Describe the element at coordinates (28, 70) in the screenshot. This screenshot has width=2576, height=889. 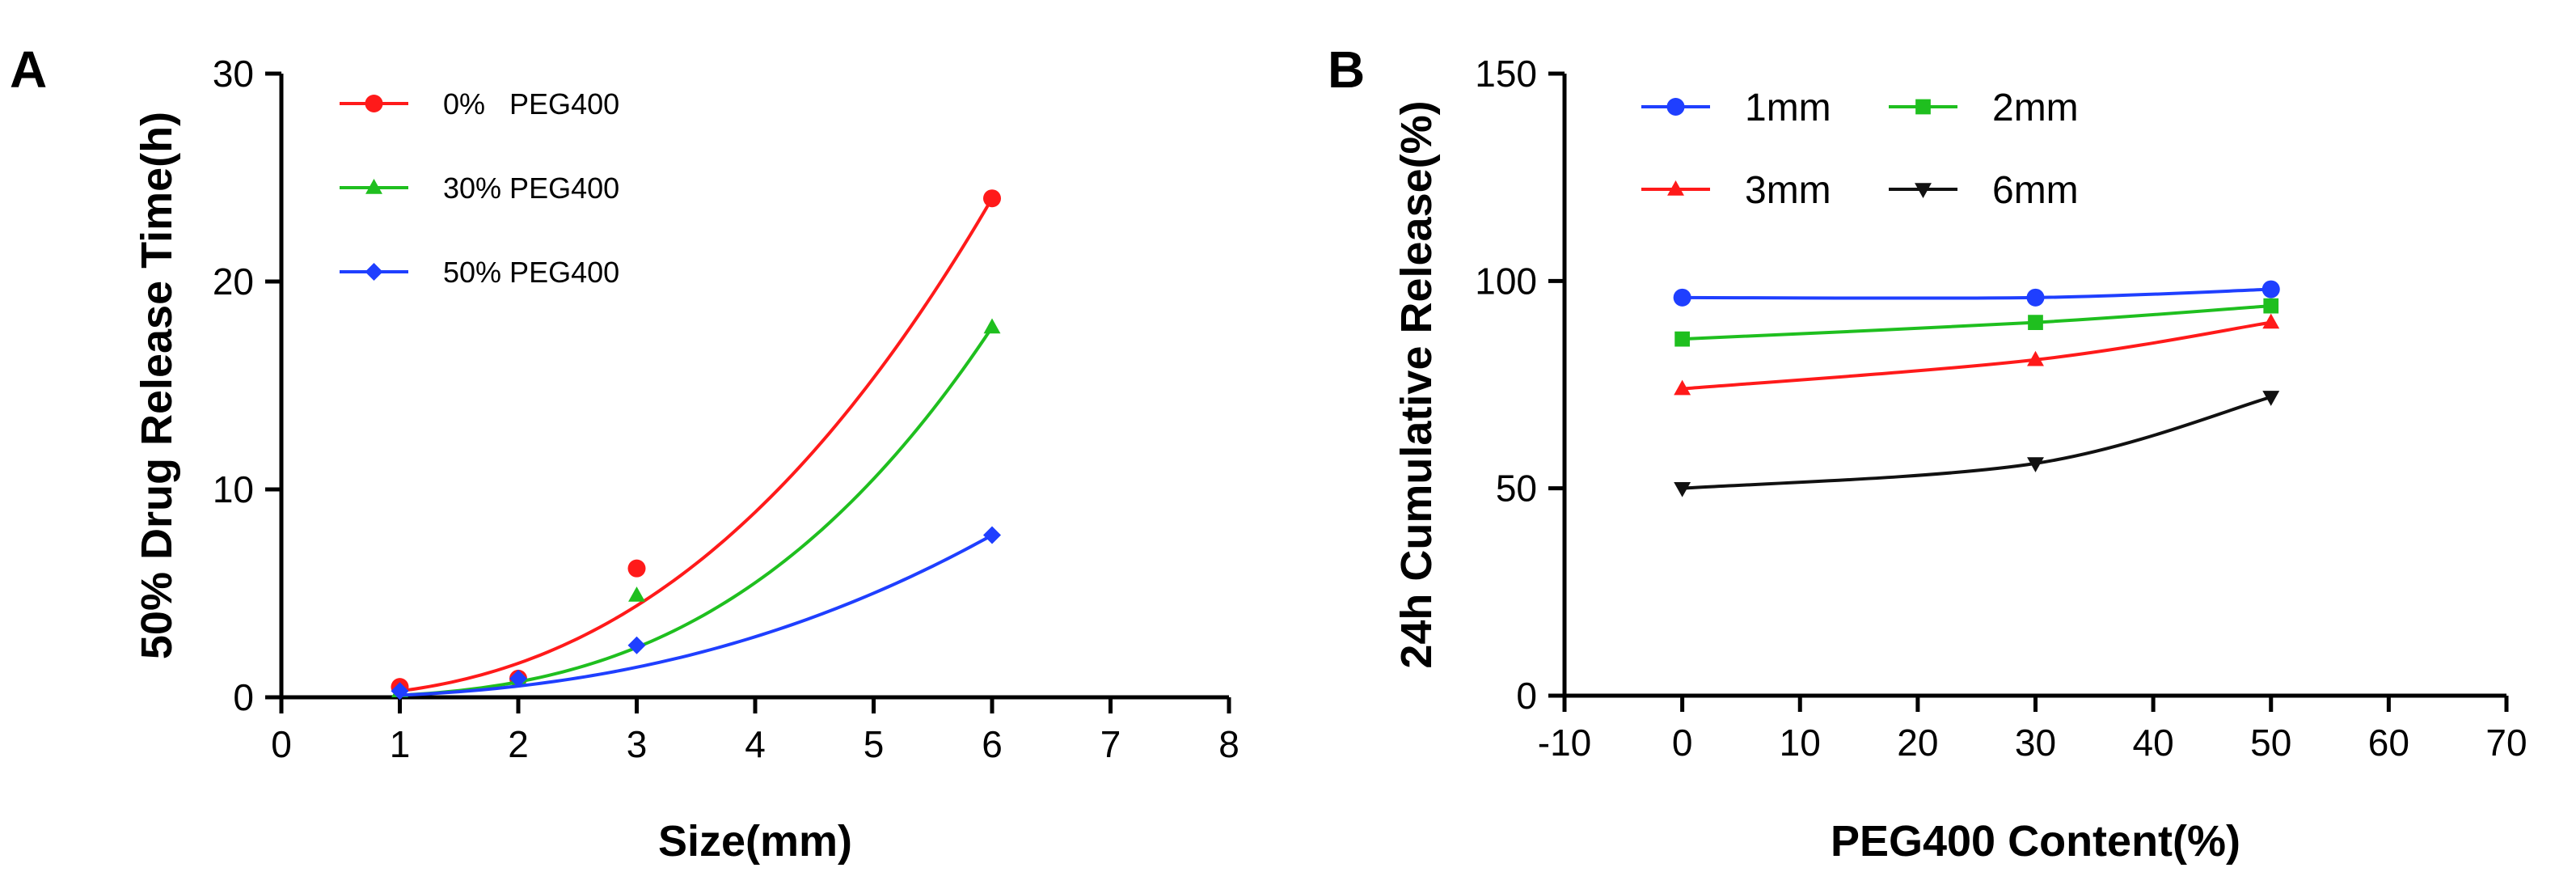
I see `panel-letter: A` at that location.